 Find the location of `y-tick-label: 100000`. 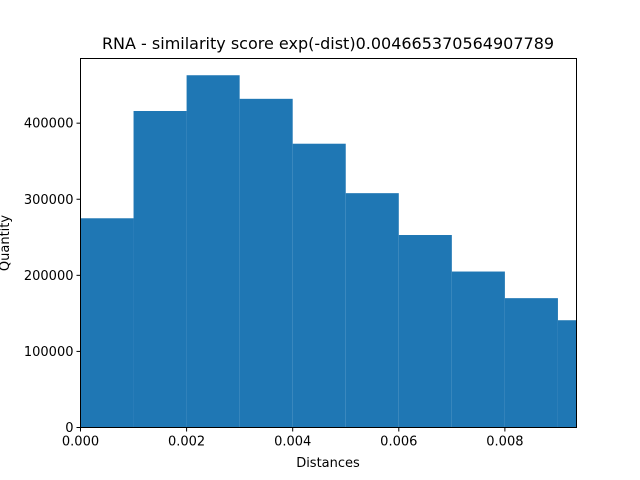

y-tick-label: 100000 is located at coordinates (49, 352).